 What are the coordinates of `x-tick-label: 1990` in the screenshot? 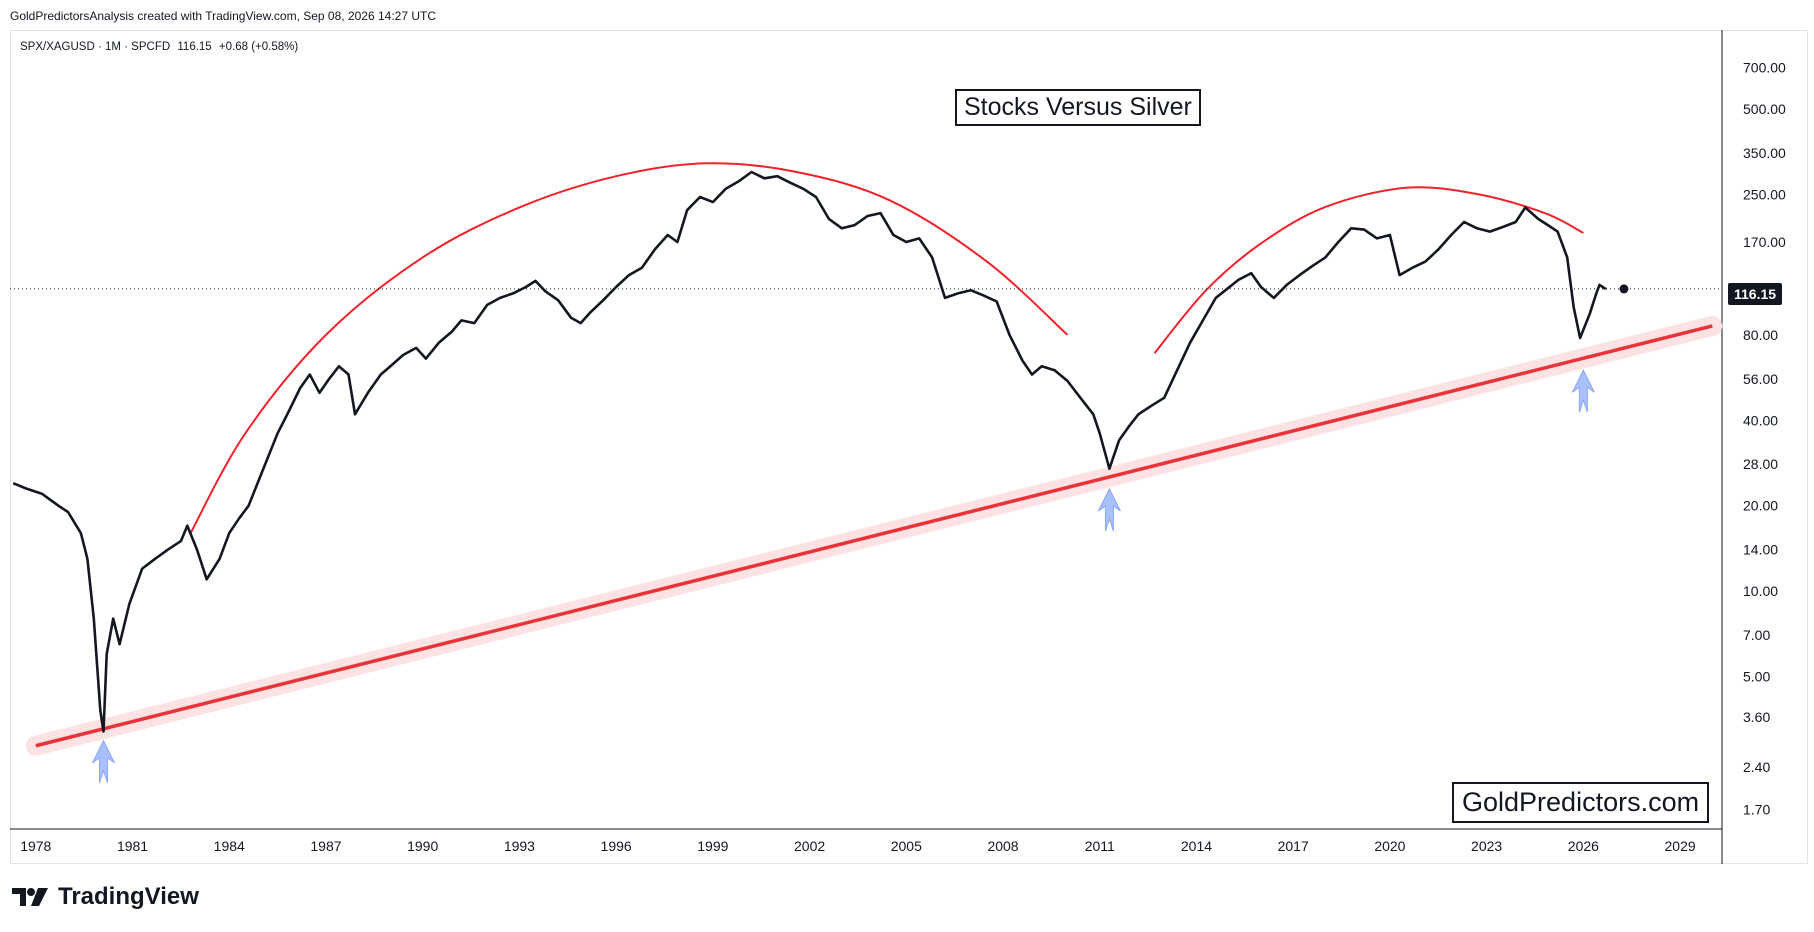 It's located at (422, 846).